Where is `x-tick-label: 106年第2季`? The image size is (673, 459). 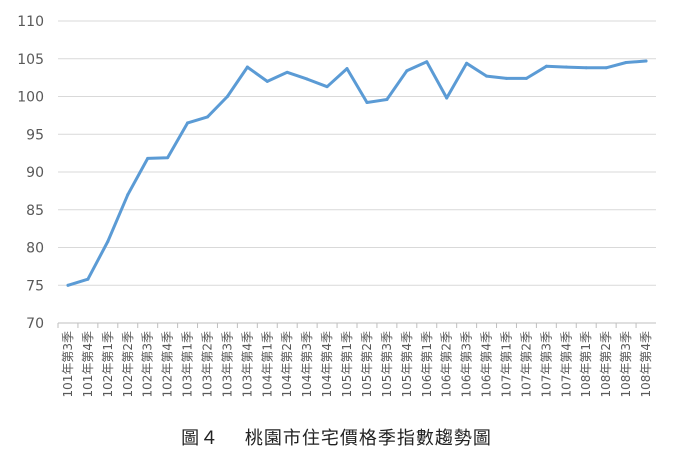 x-tick-label: 106年第2季 is located at coordinates (447, 364).